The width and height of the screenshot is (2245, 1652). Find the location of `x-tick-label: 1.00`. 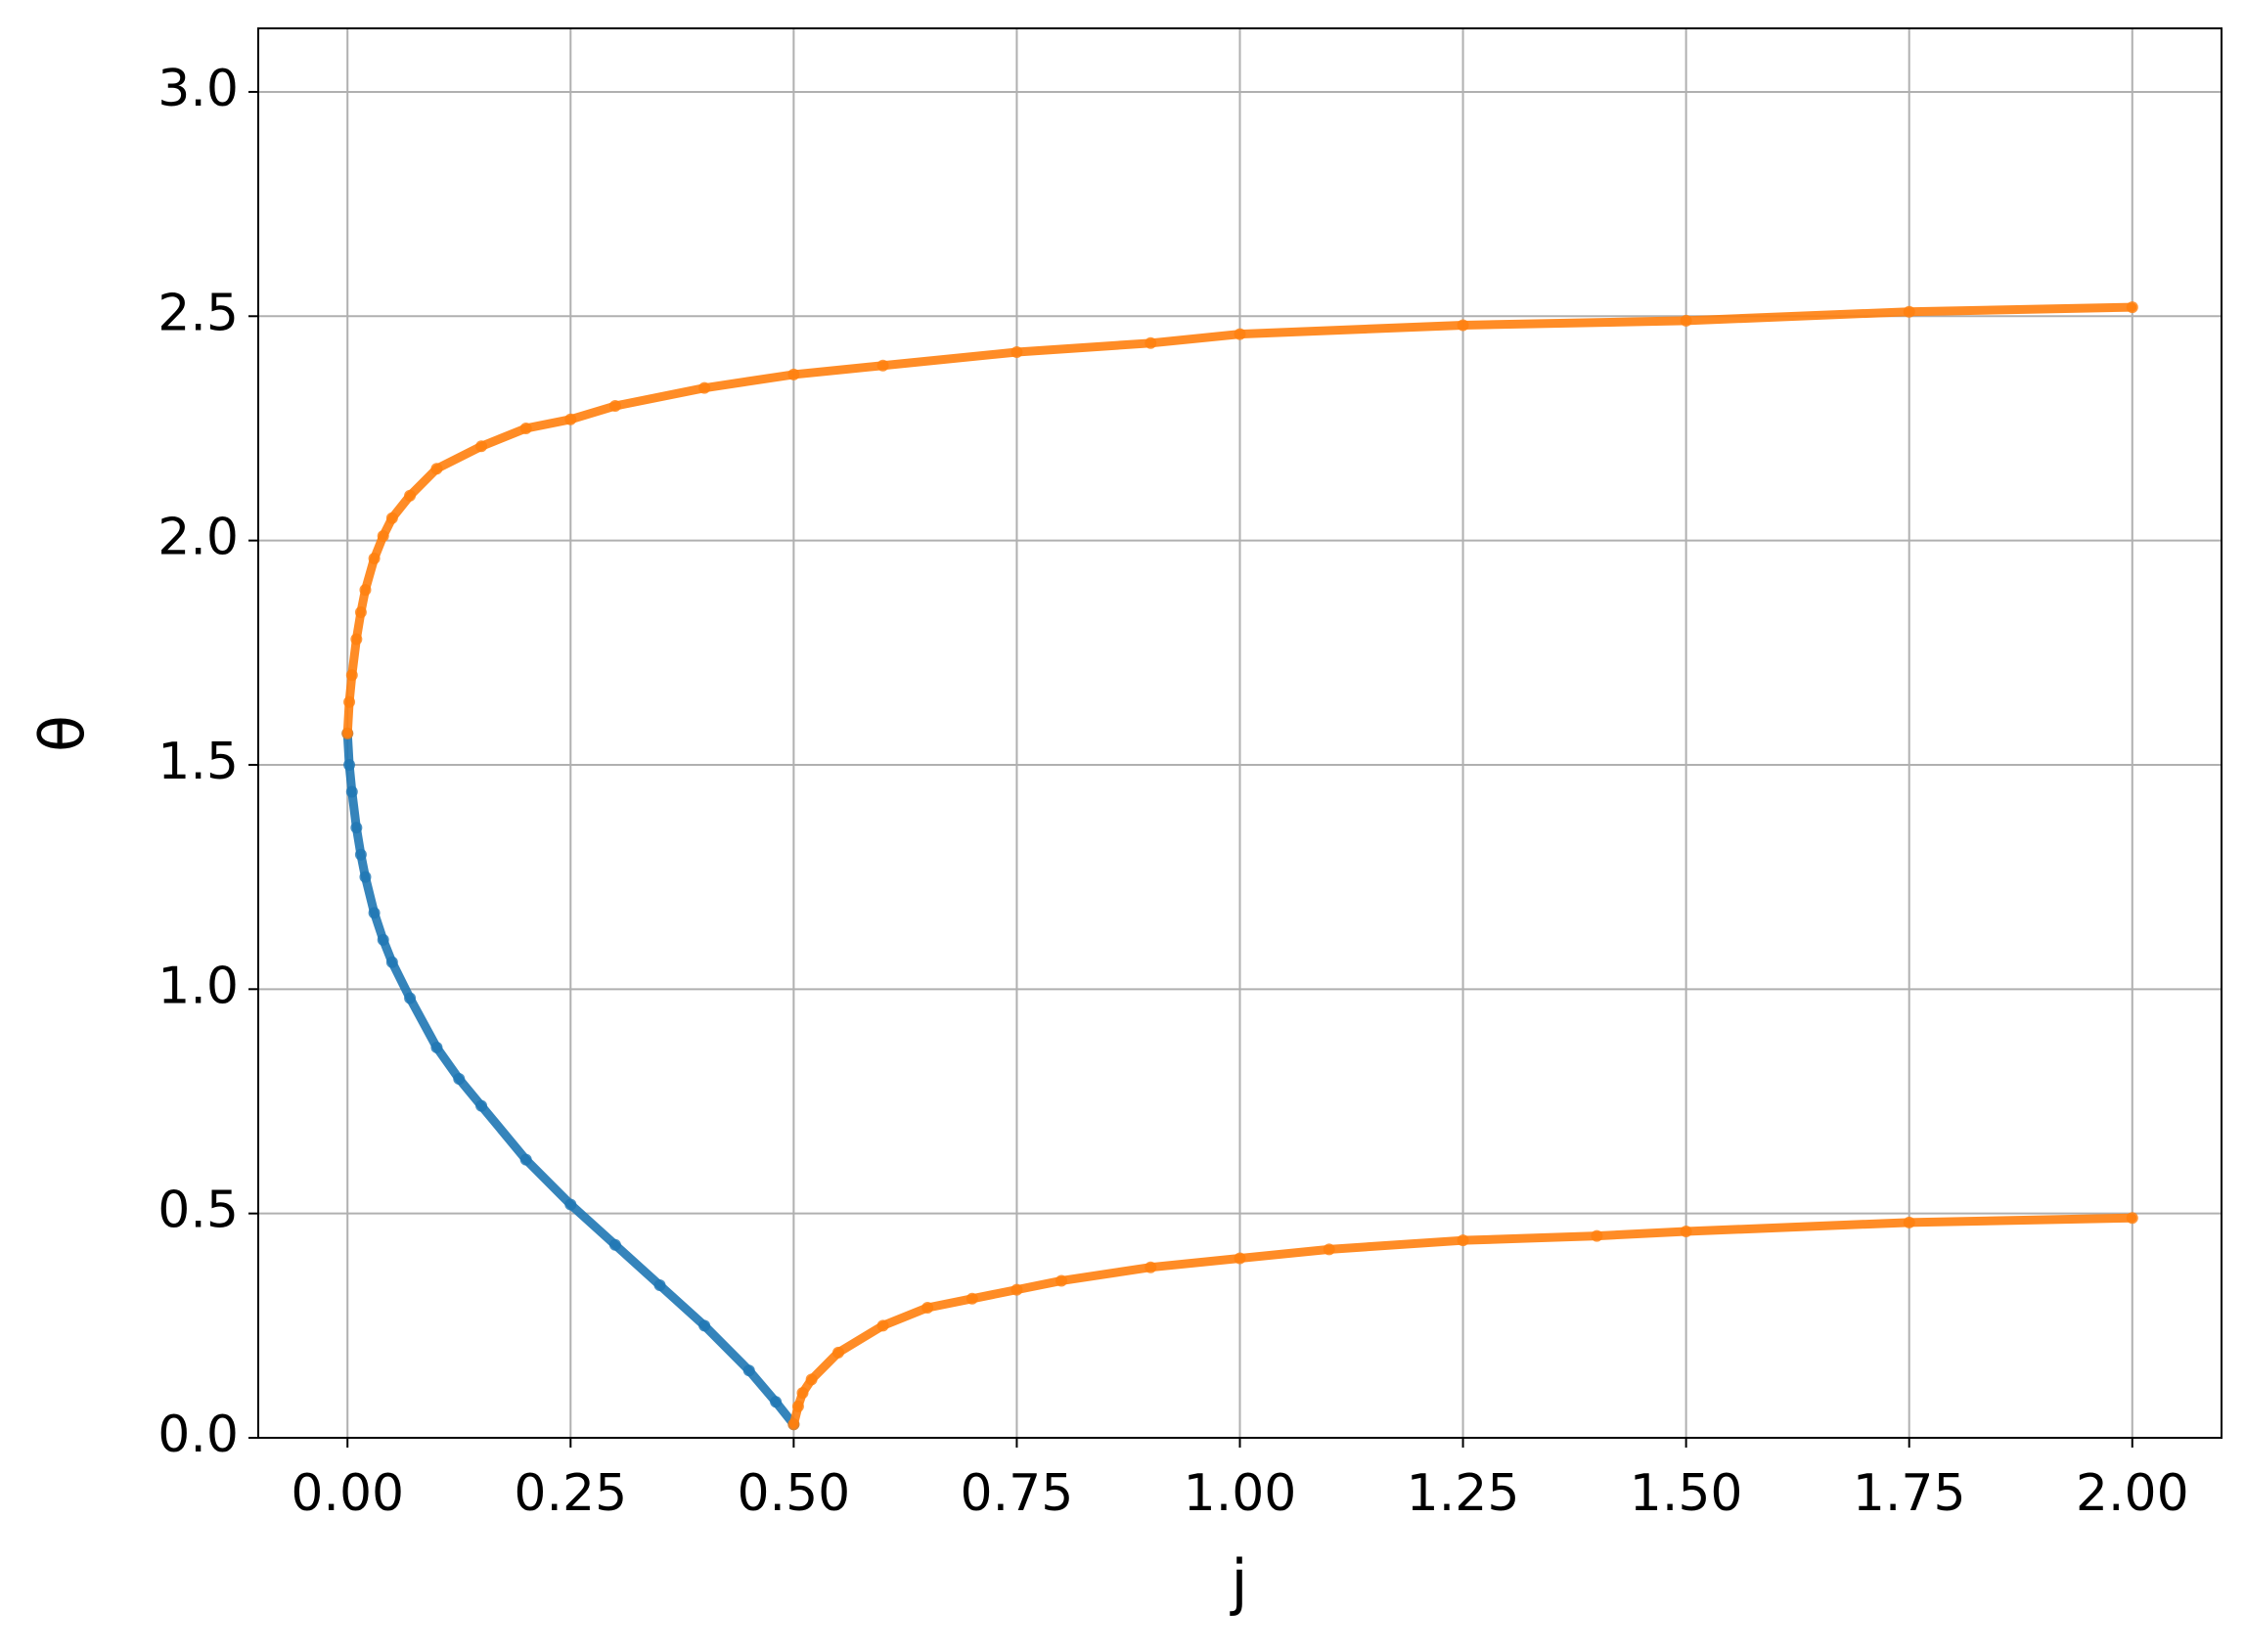

x-tick-label: 1.00 is located at coordinates (1240, 1494).